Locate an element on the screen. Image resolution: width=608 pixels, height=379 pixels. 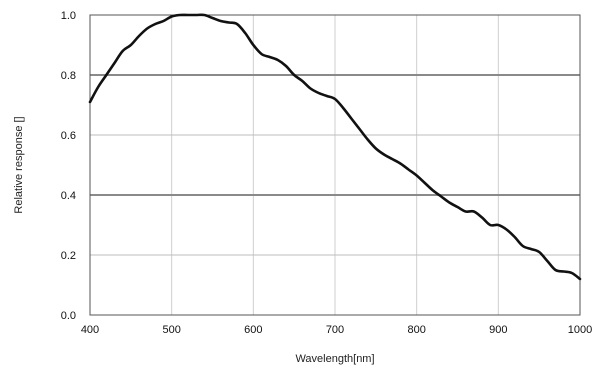
x-tick-label: 500 is located at coordinates (171, 330).